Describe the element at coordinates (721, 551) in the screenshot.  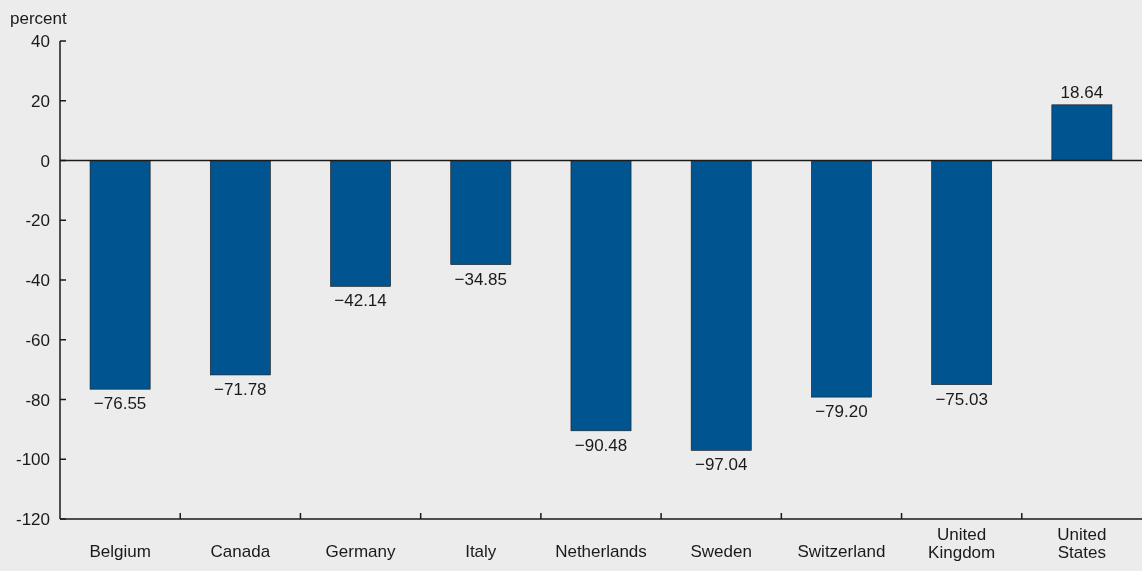
I see `x-tick-label: Sweden` at that location.